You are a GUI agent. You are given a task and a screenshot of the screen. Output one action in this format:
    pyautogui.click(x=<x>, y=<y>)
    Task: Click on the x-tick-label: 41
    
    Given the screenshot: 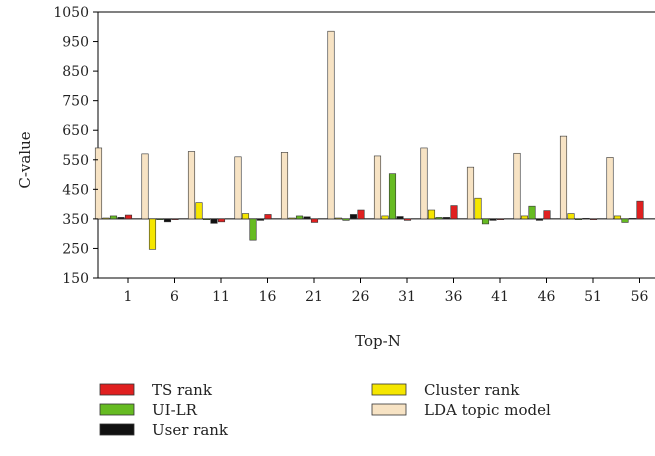 What is the action you would take?
    pyautogui.click(x=500, y=297)
    